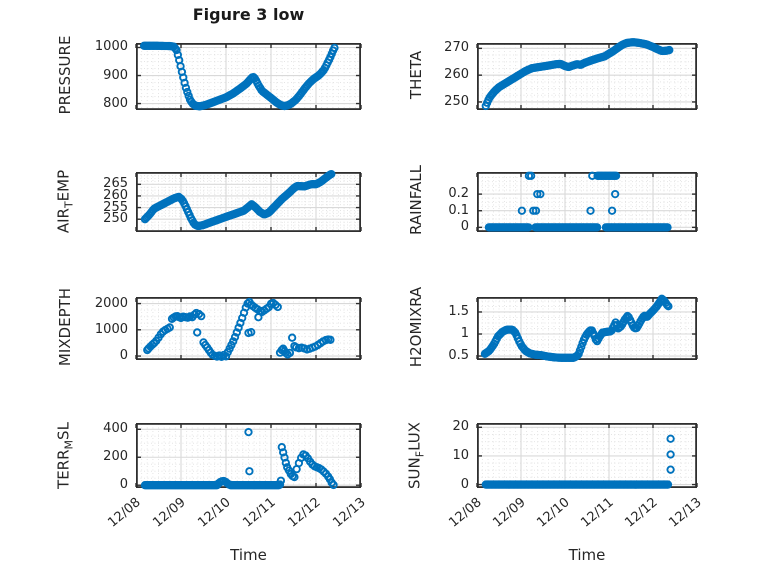 This screenshot has height=583, width=778. I want to click on y-tick-theta-270: 270, so click(456, 48).